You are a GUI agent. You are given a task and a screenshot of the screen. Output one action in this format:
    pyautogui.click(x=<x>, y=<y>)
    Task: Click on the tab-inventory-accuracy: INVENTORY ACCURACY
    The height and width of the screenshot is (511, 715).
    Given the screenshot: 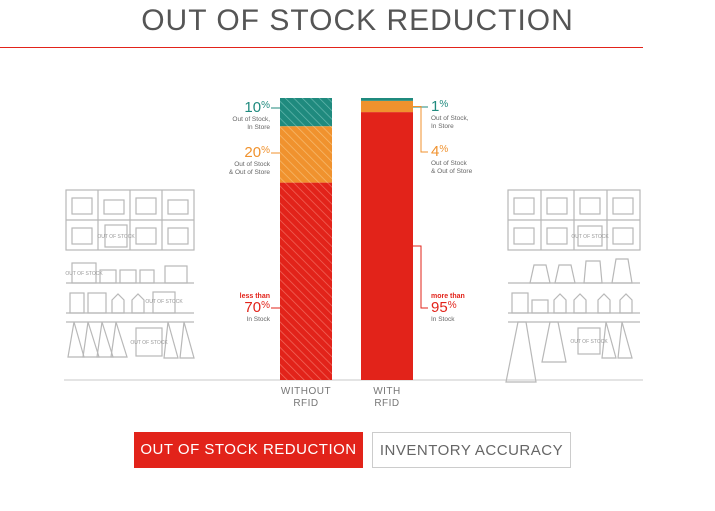 What is the action you would take?
    pyautogui.click(x=471, y=450)
    